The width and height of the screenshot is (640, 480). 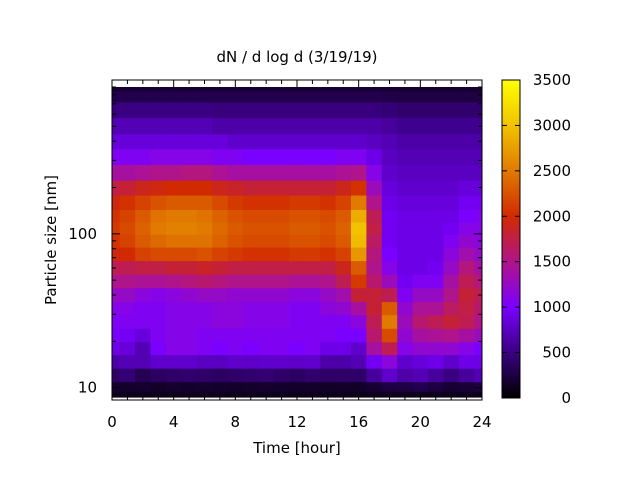 What do you see at coordinates (552, 307) in the screenshot?
I see `colorbar-tick-label: 1000` at bounding box center [552, 307].